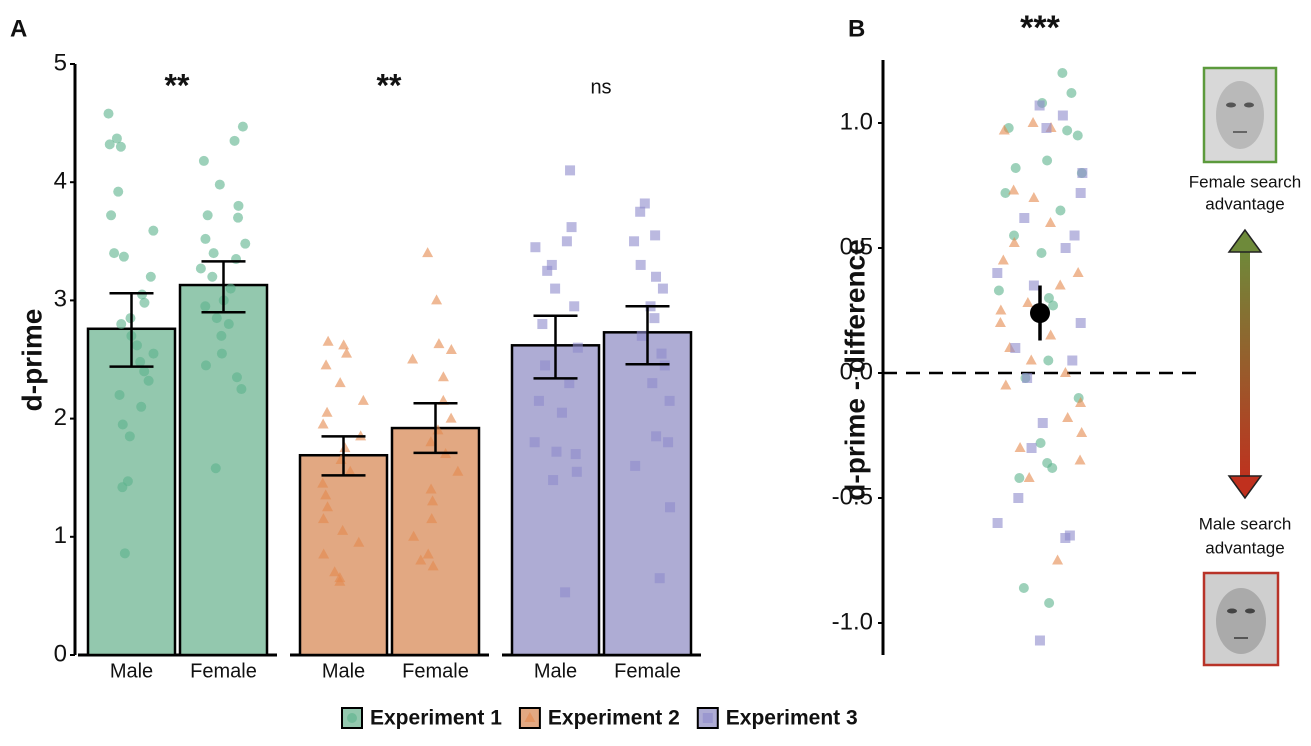 This screenshot has height=746, width=1311. What do you see at coordinates (1244, 547) in the screenshot?
I see `annotation: advantage` at bounding box center [1244, 547].